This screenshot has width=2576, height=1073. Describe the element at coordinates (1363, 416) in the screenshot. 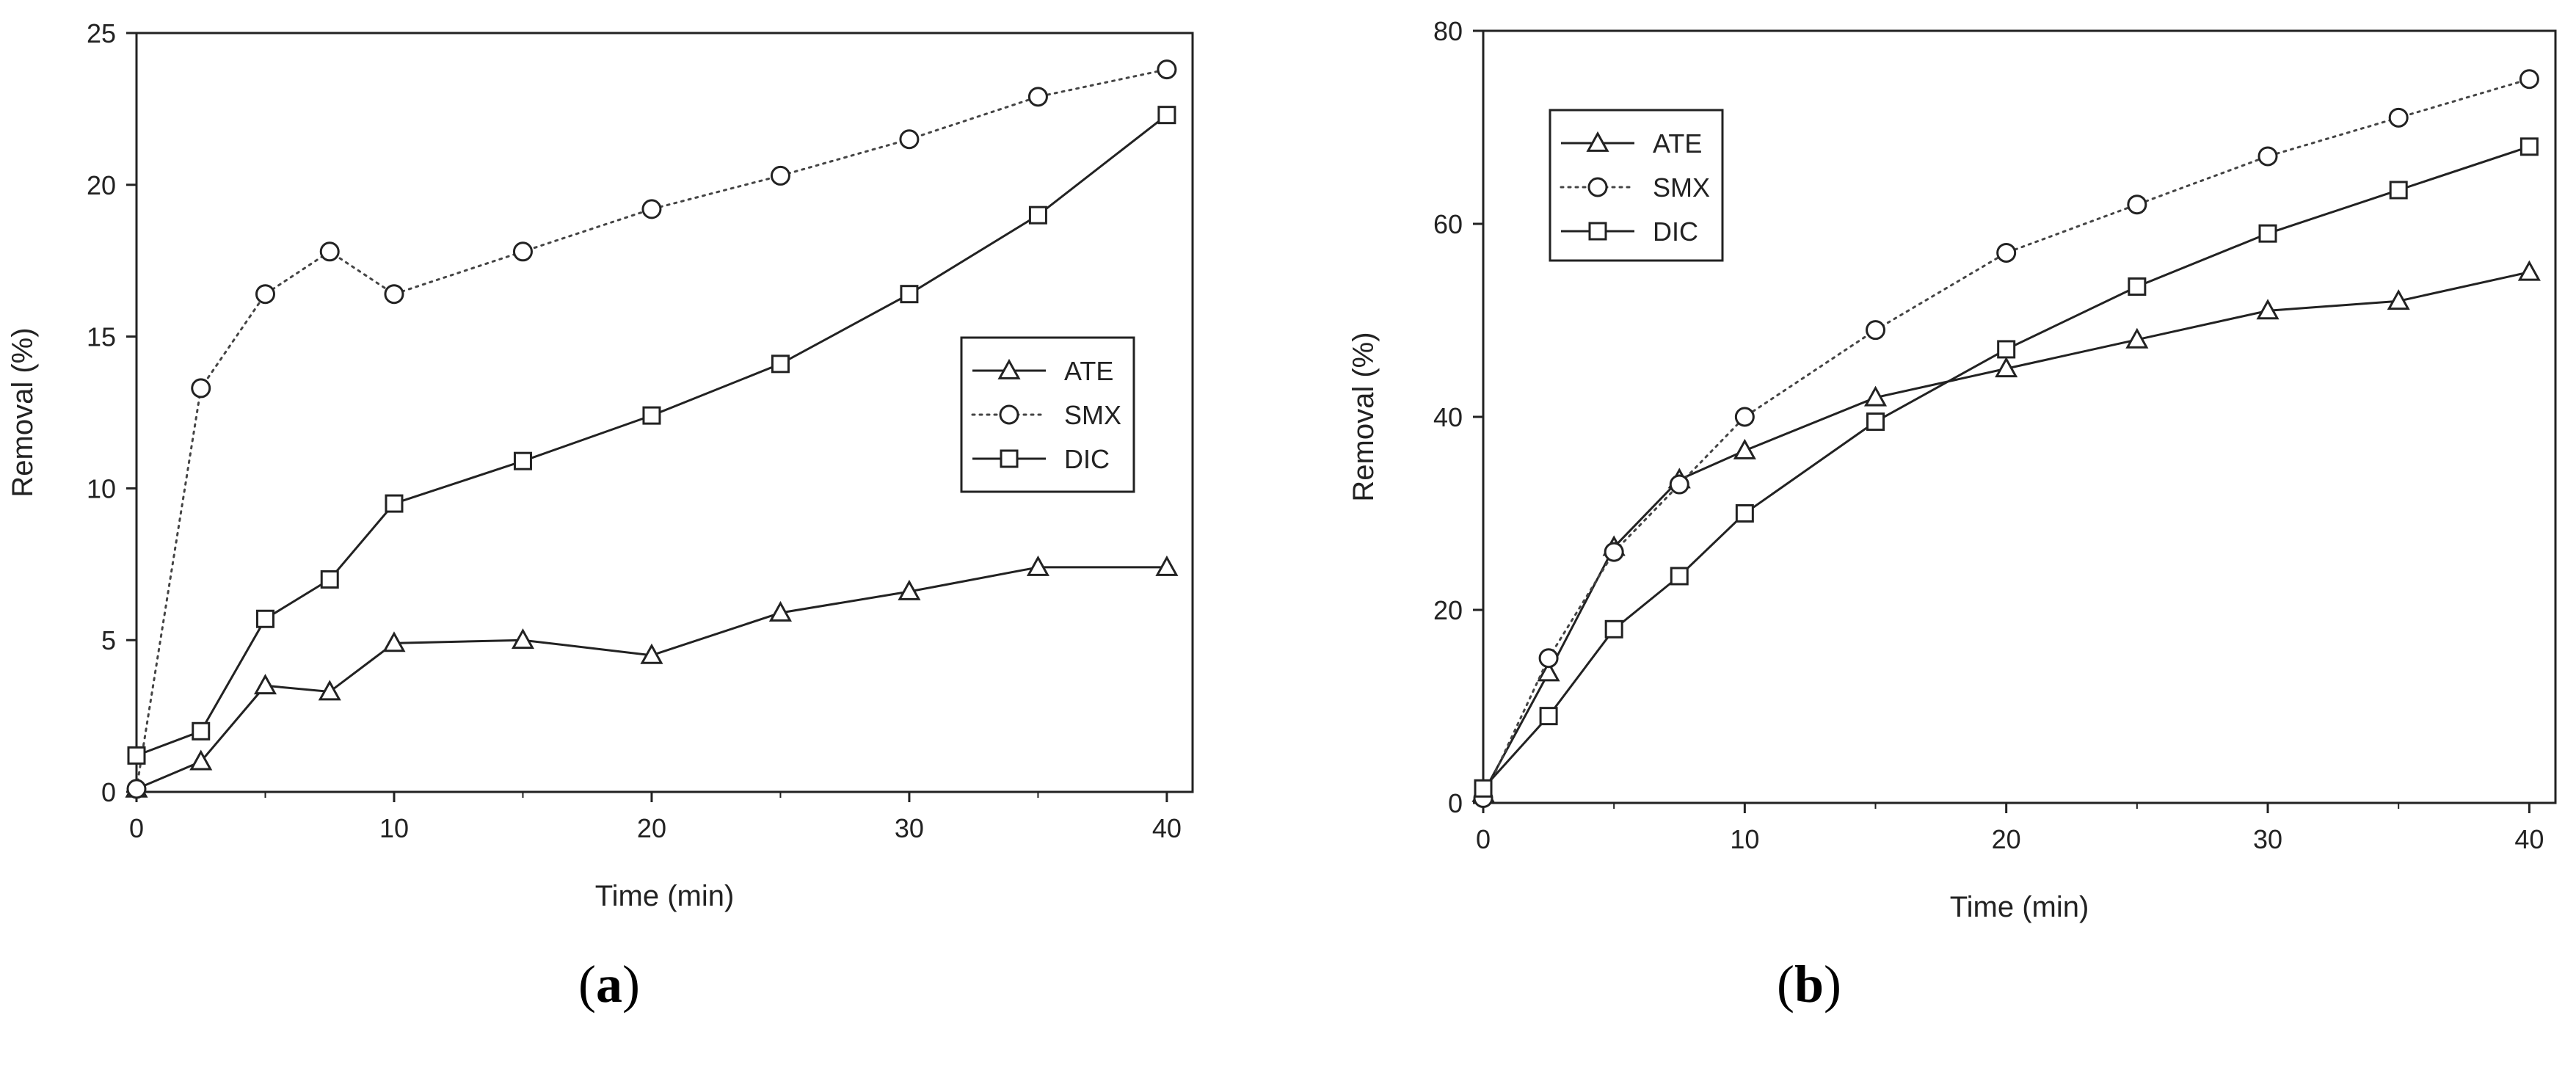

I see `y-axis-label-b: Removal (%)` at that location.